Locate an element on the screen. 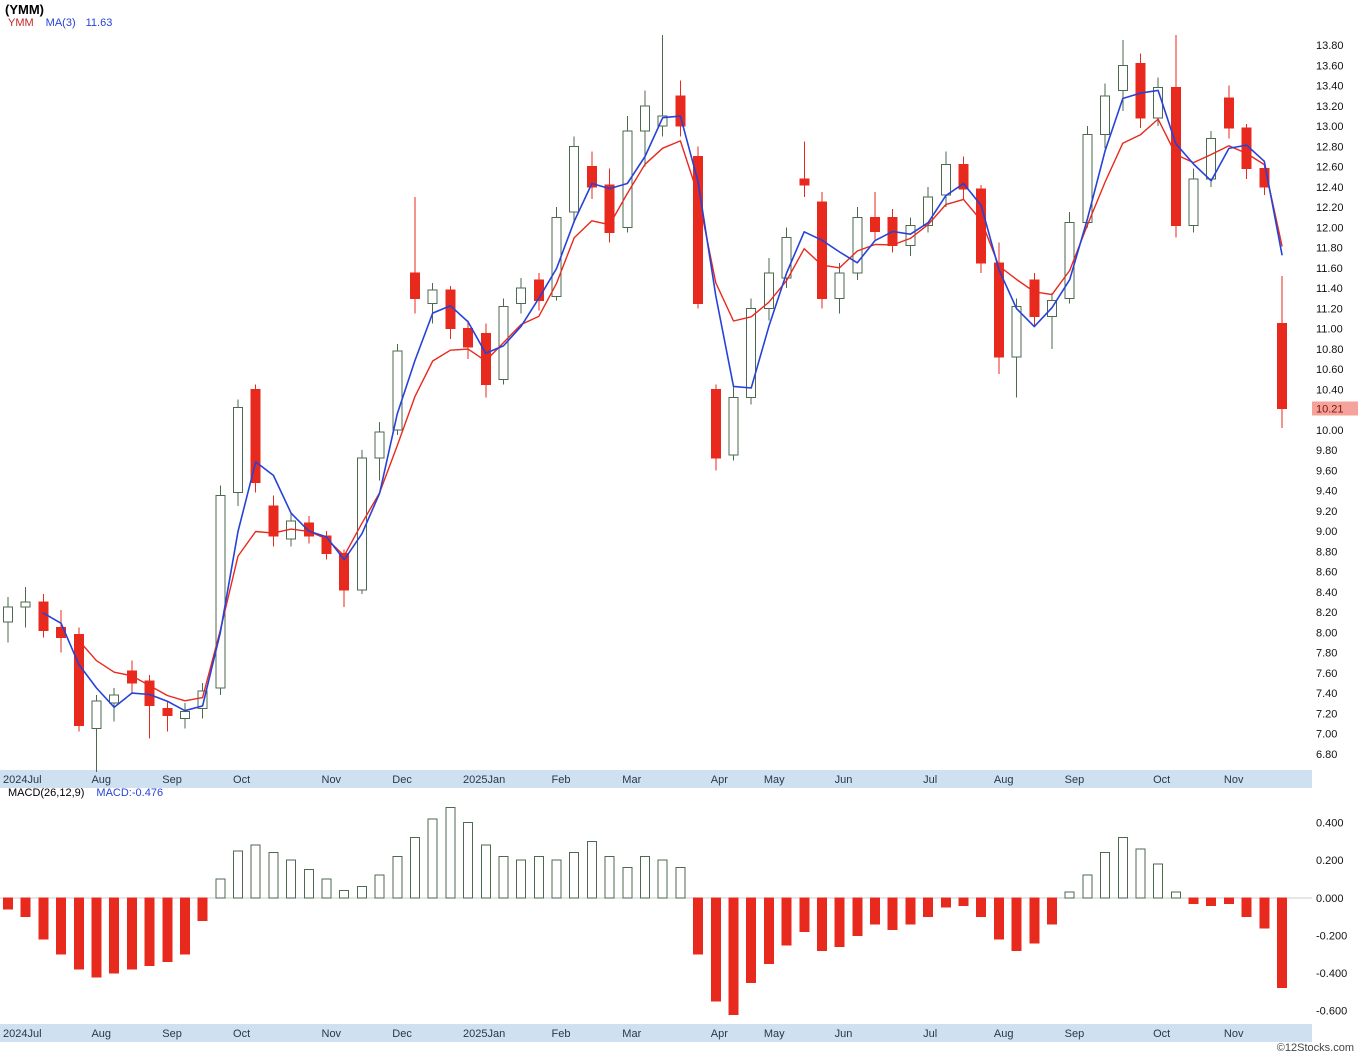  svg-text: Apr is located at coordinates (719, 1034).